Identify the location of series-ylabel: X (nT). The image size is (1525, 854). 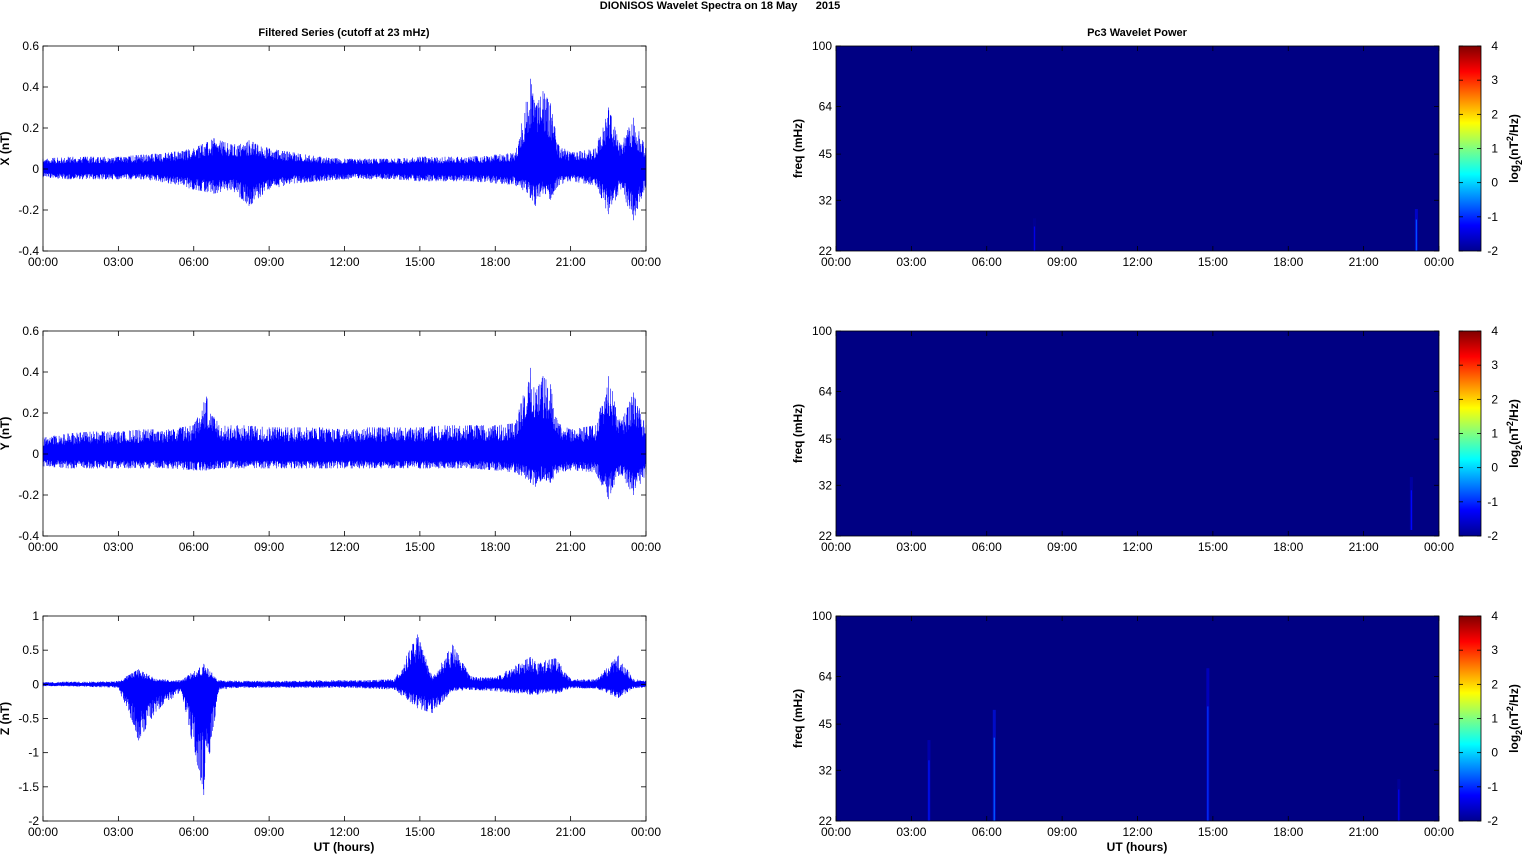
(6, 149).